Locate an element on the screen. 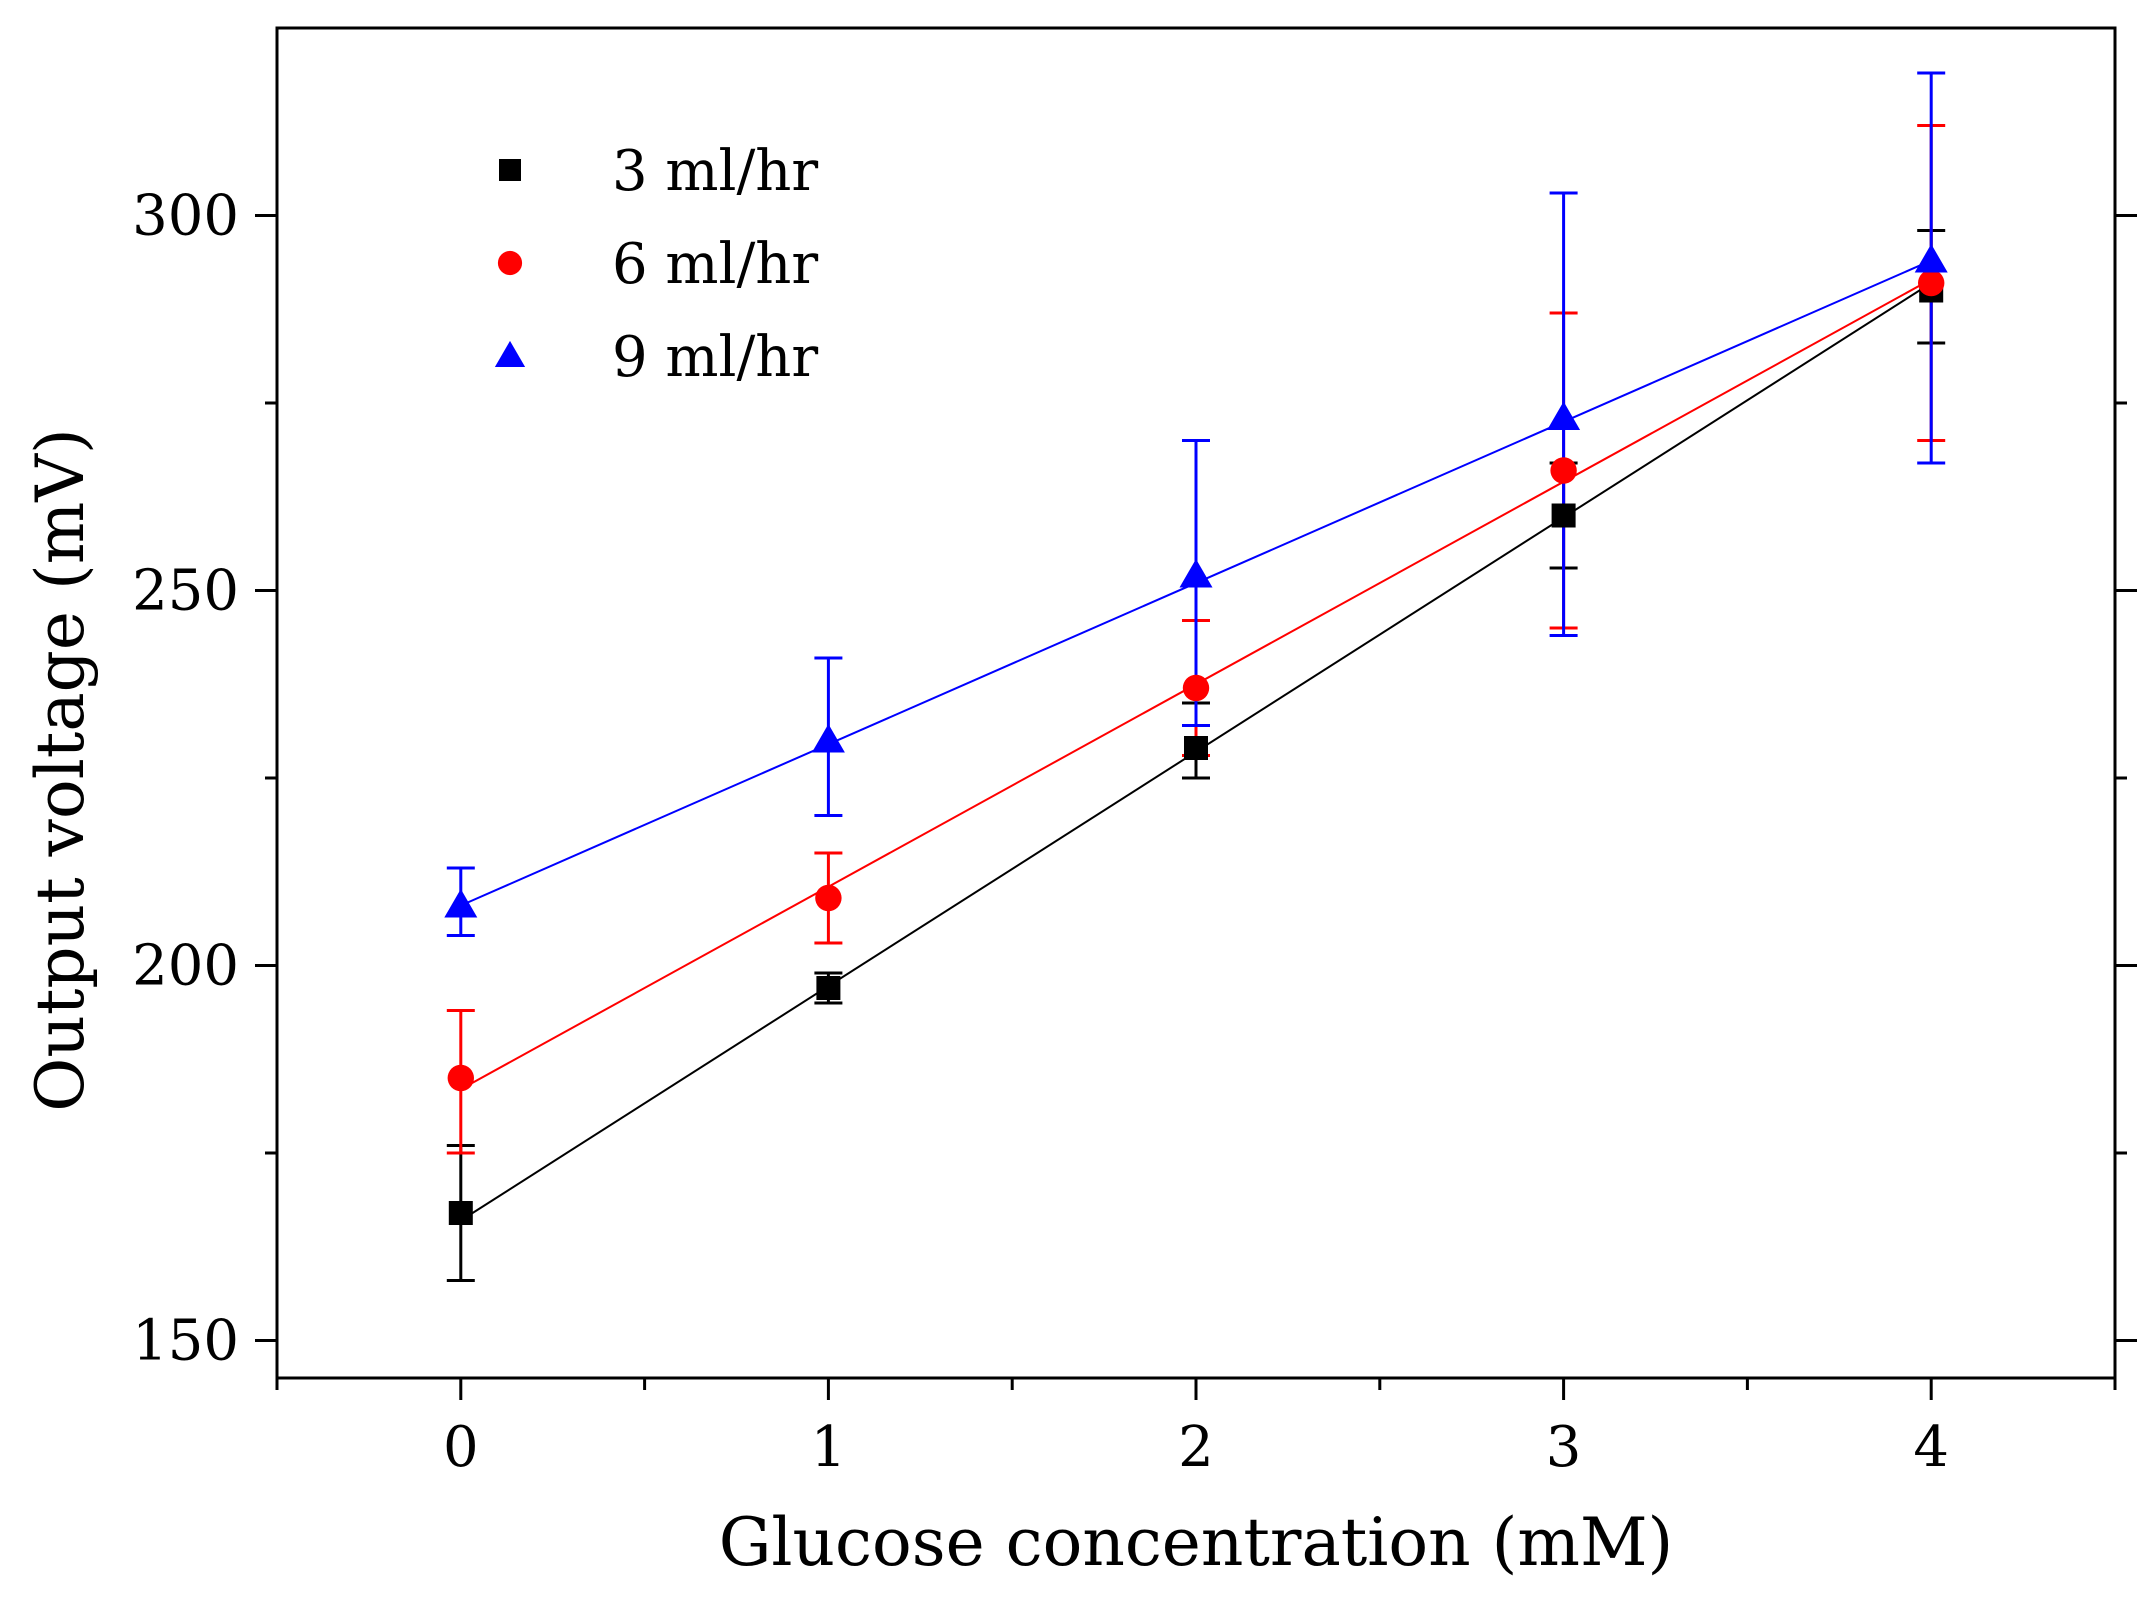 This screenshot has width=2144, height=1604. x-tick-label: 2 is located at coordinates (1196, 1447).